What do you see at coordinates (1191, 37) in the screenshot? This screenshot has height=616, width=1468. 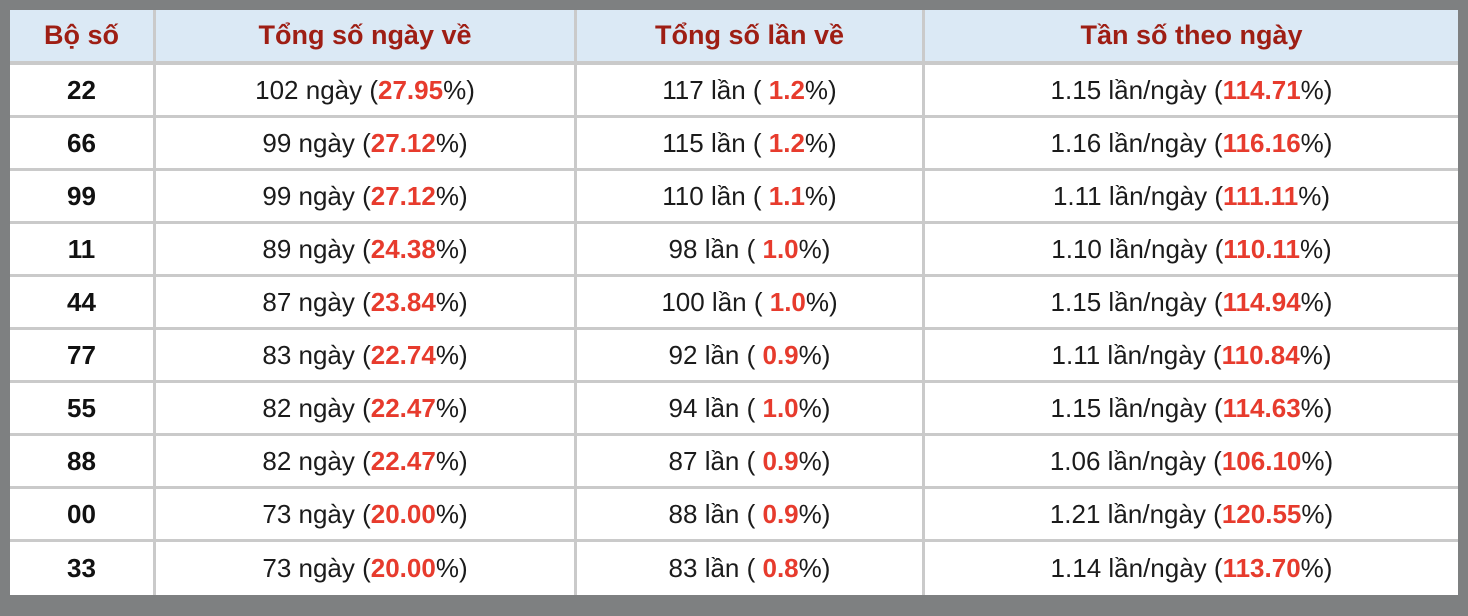 I see `col-header-frequency: Tần số theo ngày` at bounding box center [1191, 37].